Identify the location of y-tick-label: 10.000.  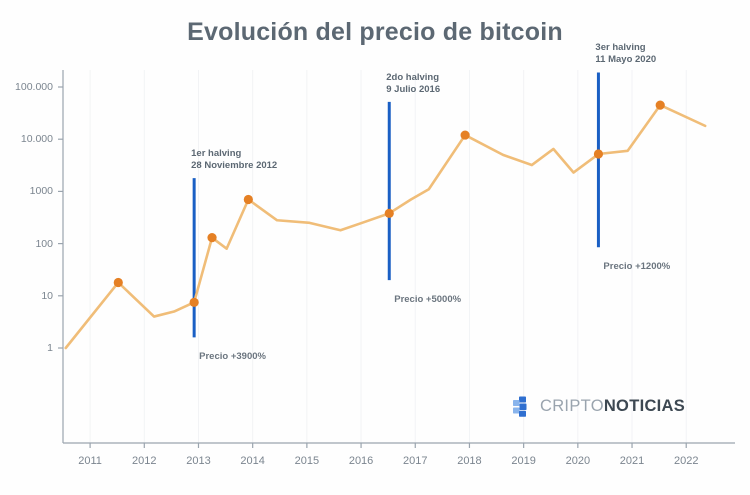
(36, 139).